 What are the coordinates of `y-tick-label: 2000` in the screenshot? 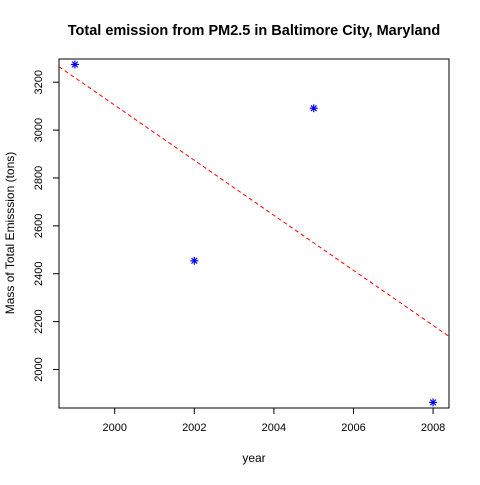 It's located at (39, 369).